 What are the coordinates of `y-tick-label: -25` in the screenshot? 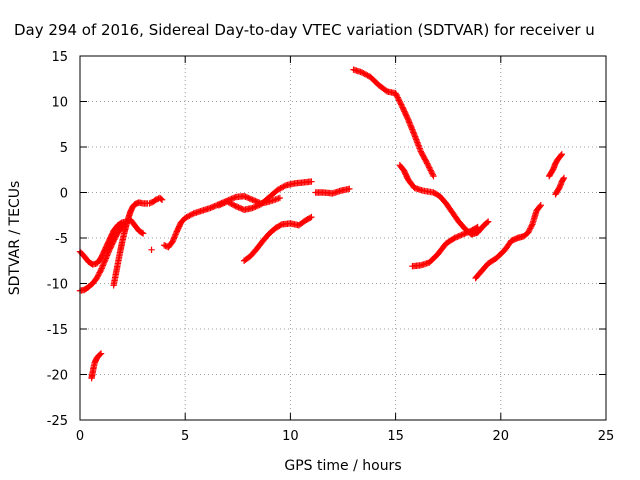 It's located at (57, 421).